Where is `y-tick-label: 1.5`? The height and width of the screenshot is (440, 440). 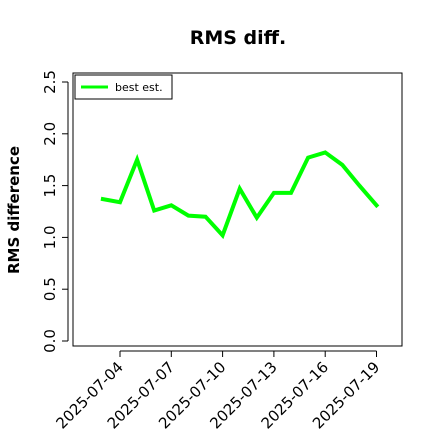 y-tick-label: 1.5 is located at coordinates (50, 186).